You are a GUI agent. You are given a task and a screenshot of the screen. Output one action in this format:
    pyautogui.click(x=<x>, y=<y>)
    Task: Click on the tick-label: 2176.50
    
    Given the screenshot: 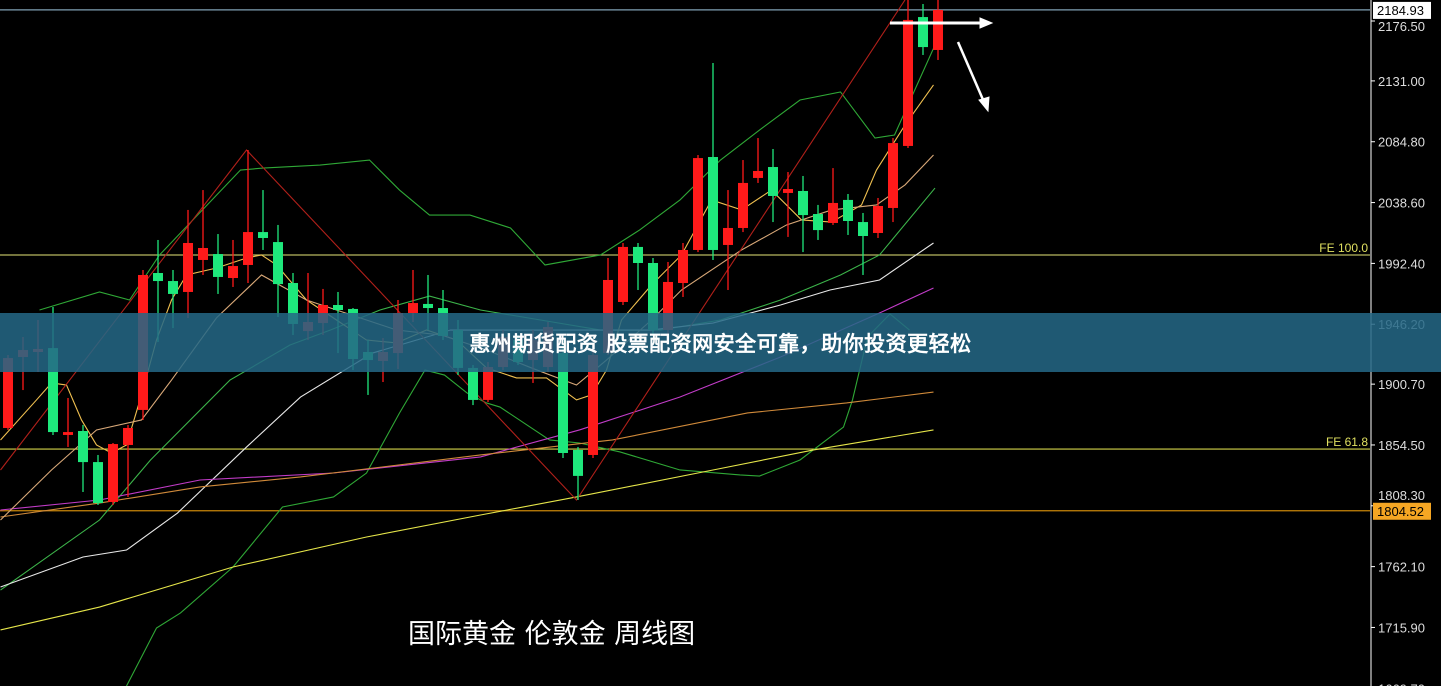 What is the action you would take?
    pyautogui.click(x=1401, y=26)
    